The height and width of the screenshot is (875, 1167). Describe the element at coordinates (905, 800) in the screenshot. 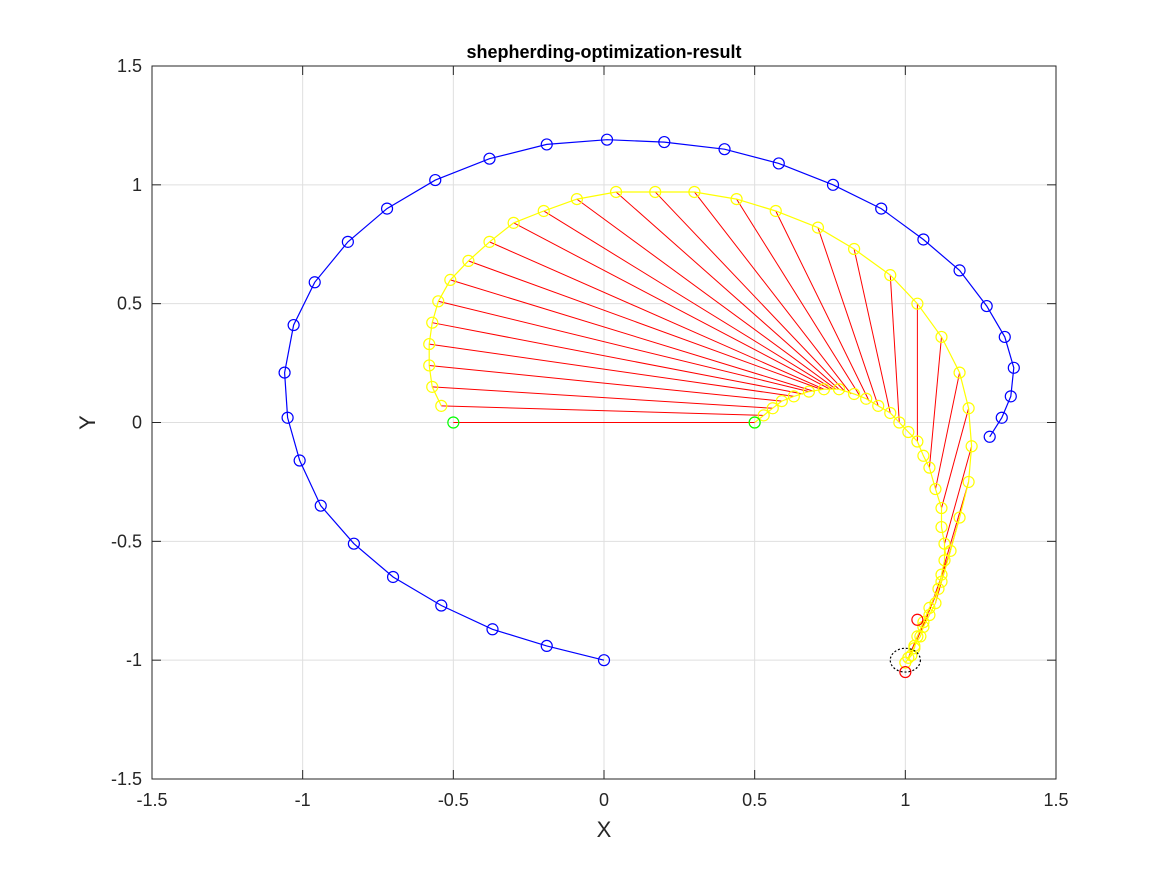

I see `x-tick-label: 1` at that location.